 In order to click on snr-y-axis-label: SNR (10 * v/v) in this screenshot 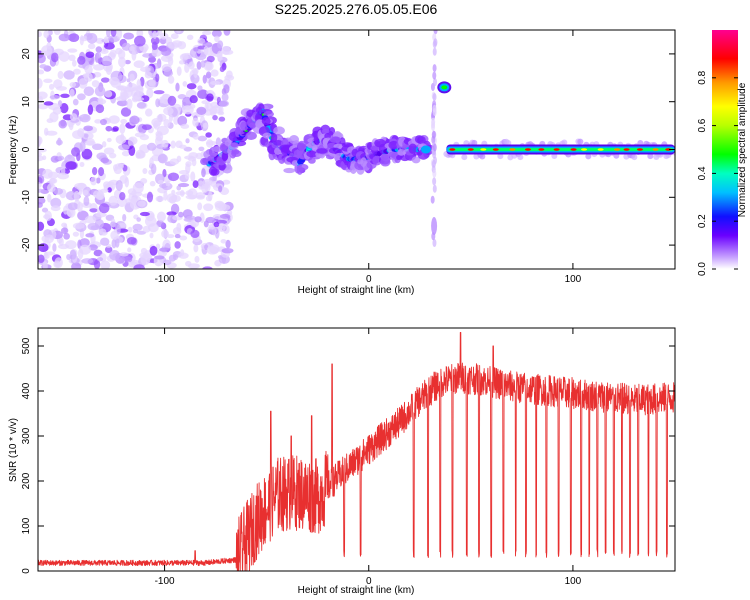, I will do `click(13, 450)`.